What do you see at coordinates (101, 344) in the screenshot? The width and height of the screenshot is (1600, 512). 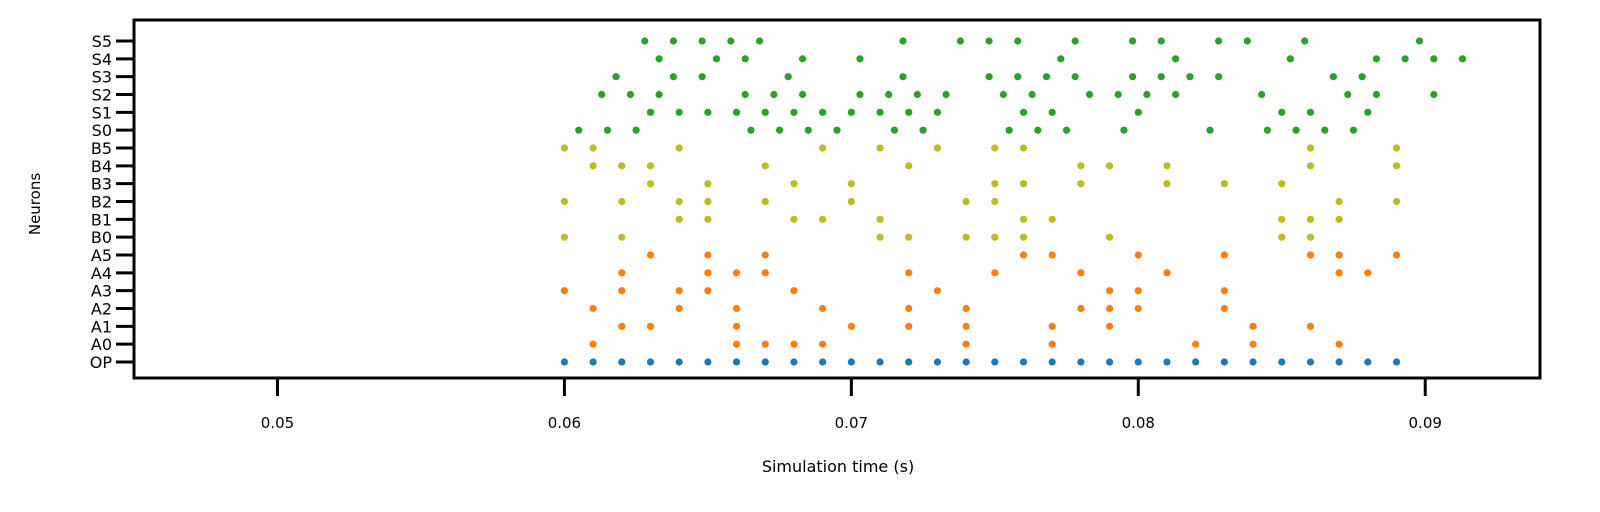 I see `y-tick-label: A0` at bounding box center [101, 344].